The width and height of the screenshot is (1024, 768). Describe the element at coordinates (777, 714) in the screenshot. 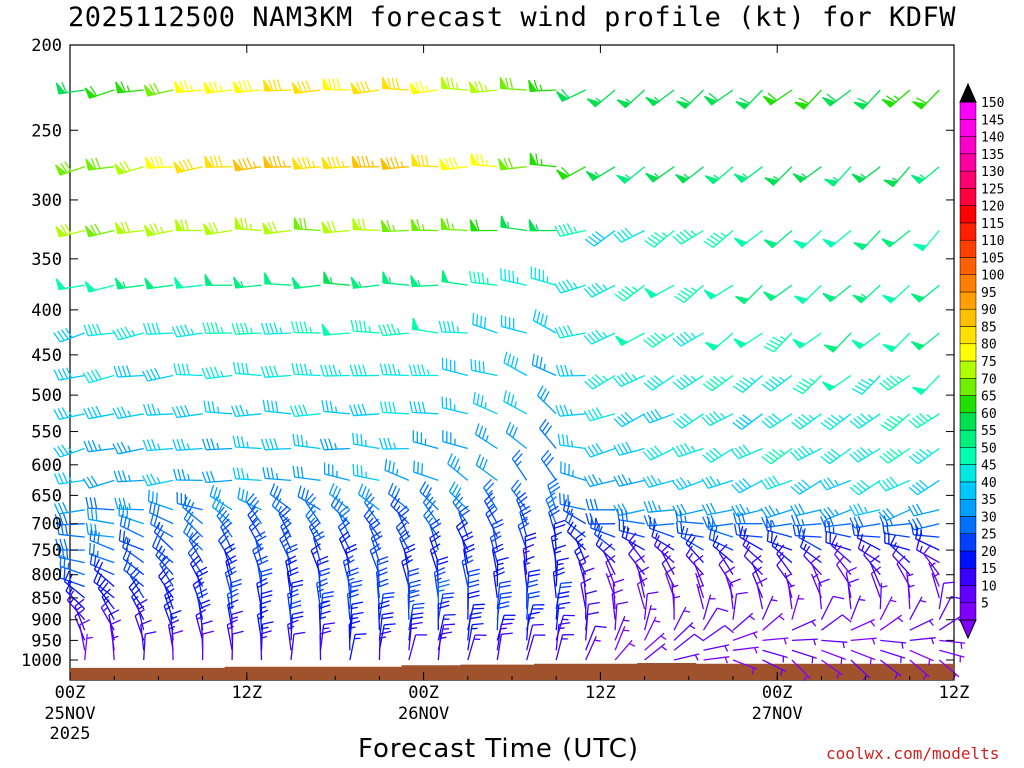

I see `x-tick-date: 27NOV` at that location.